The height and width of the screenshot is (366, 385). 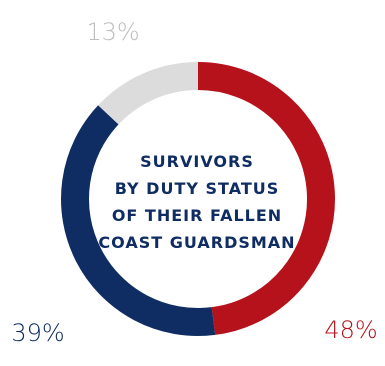 What do you see at coordinates (148, 93) in the screenshot?
I see `slice-neutral` at bounding box center [148, 93].